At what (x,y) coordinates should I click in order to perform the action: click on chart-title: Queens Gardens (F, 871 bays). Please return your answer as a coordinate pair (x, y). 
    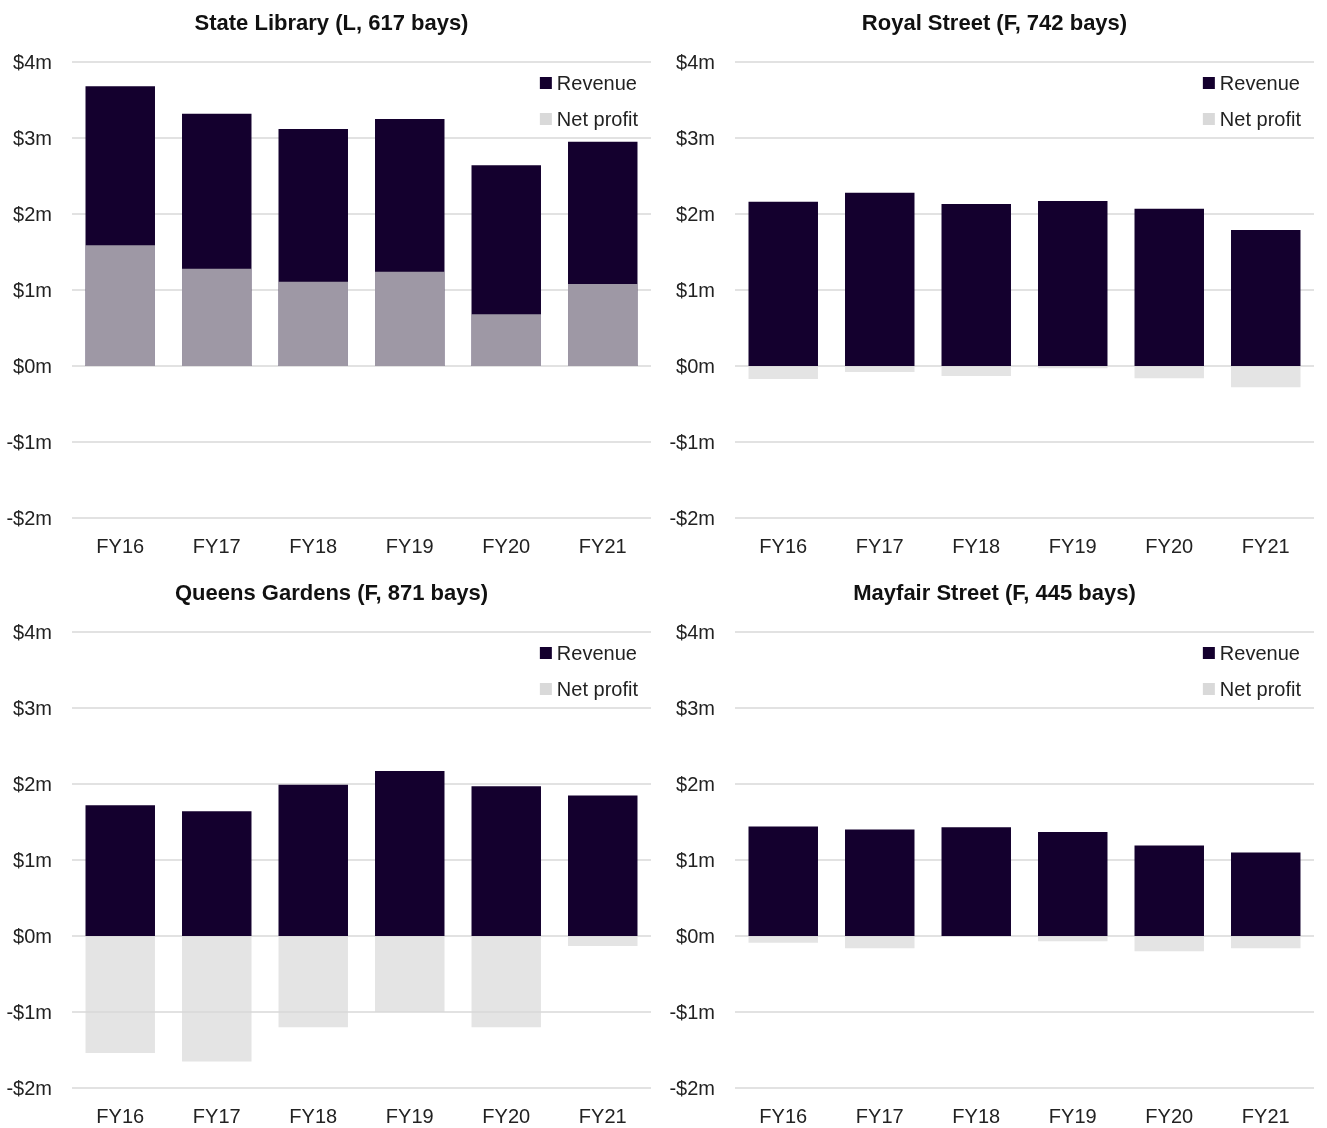
    Looking at the image, I should click on (331, 592).